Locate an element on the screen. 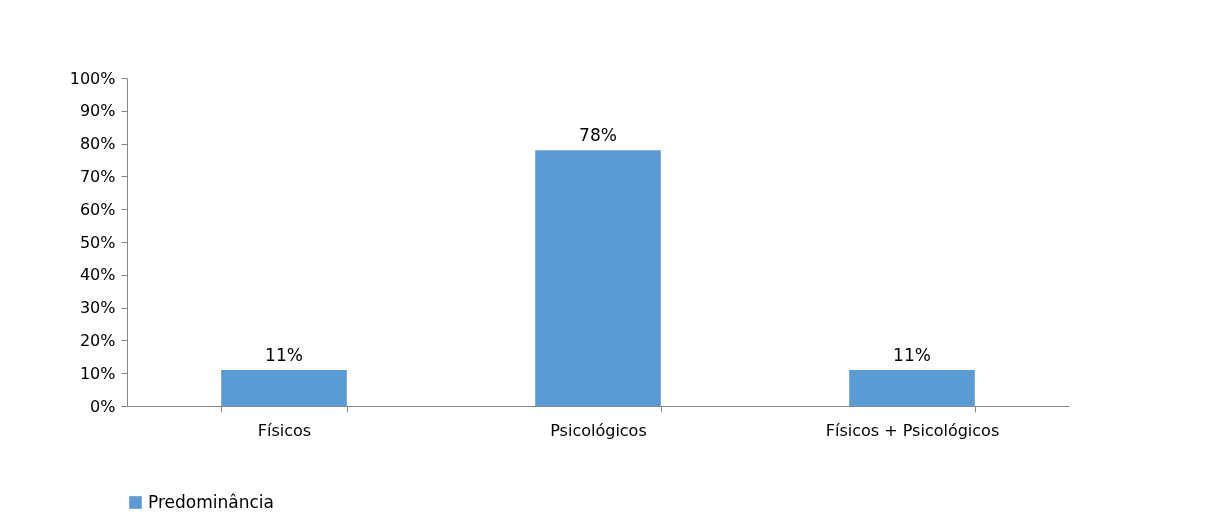 The width and height of the screenshot is (1208, 515). x-tick-label: Psicológicos is located at coordinates (598, 430).